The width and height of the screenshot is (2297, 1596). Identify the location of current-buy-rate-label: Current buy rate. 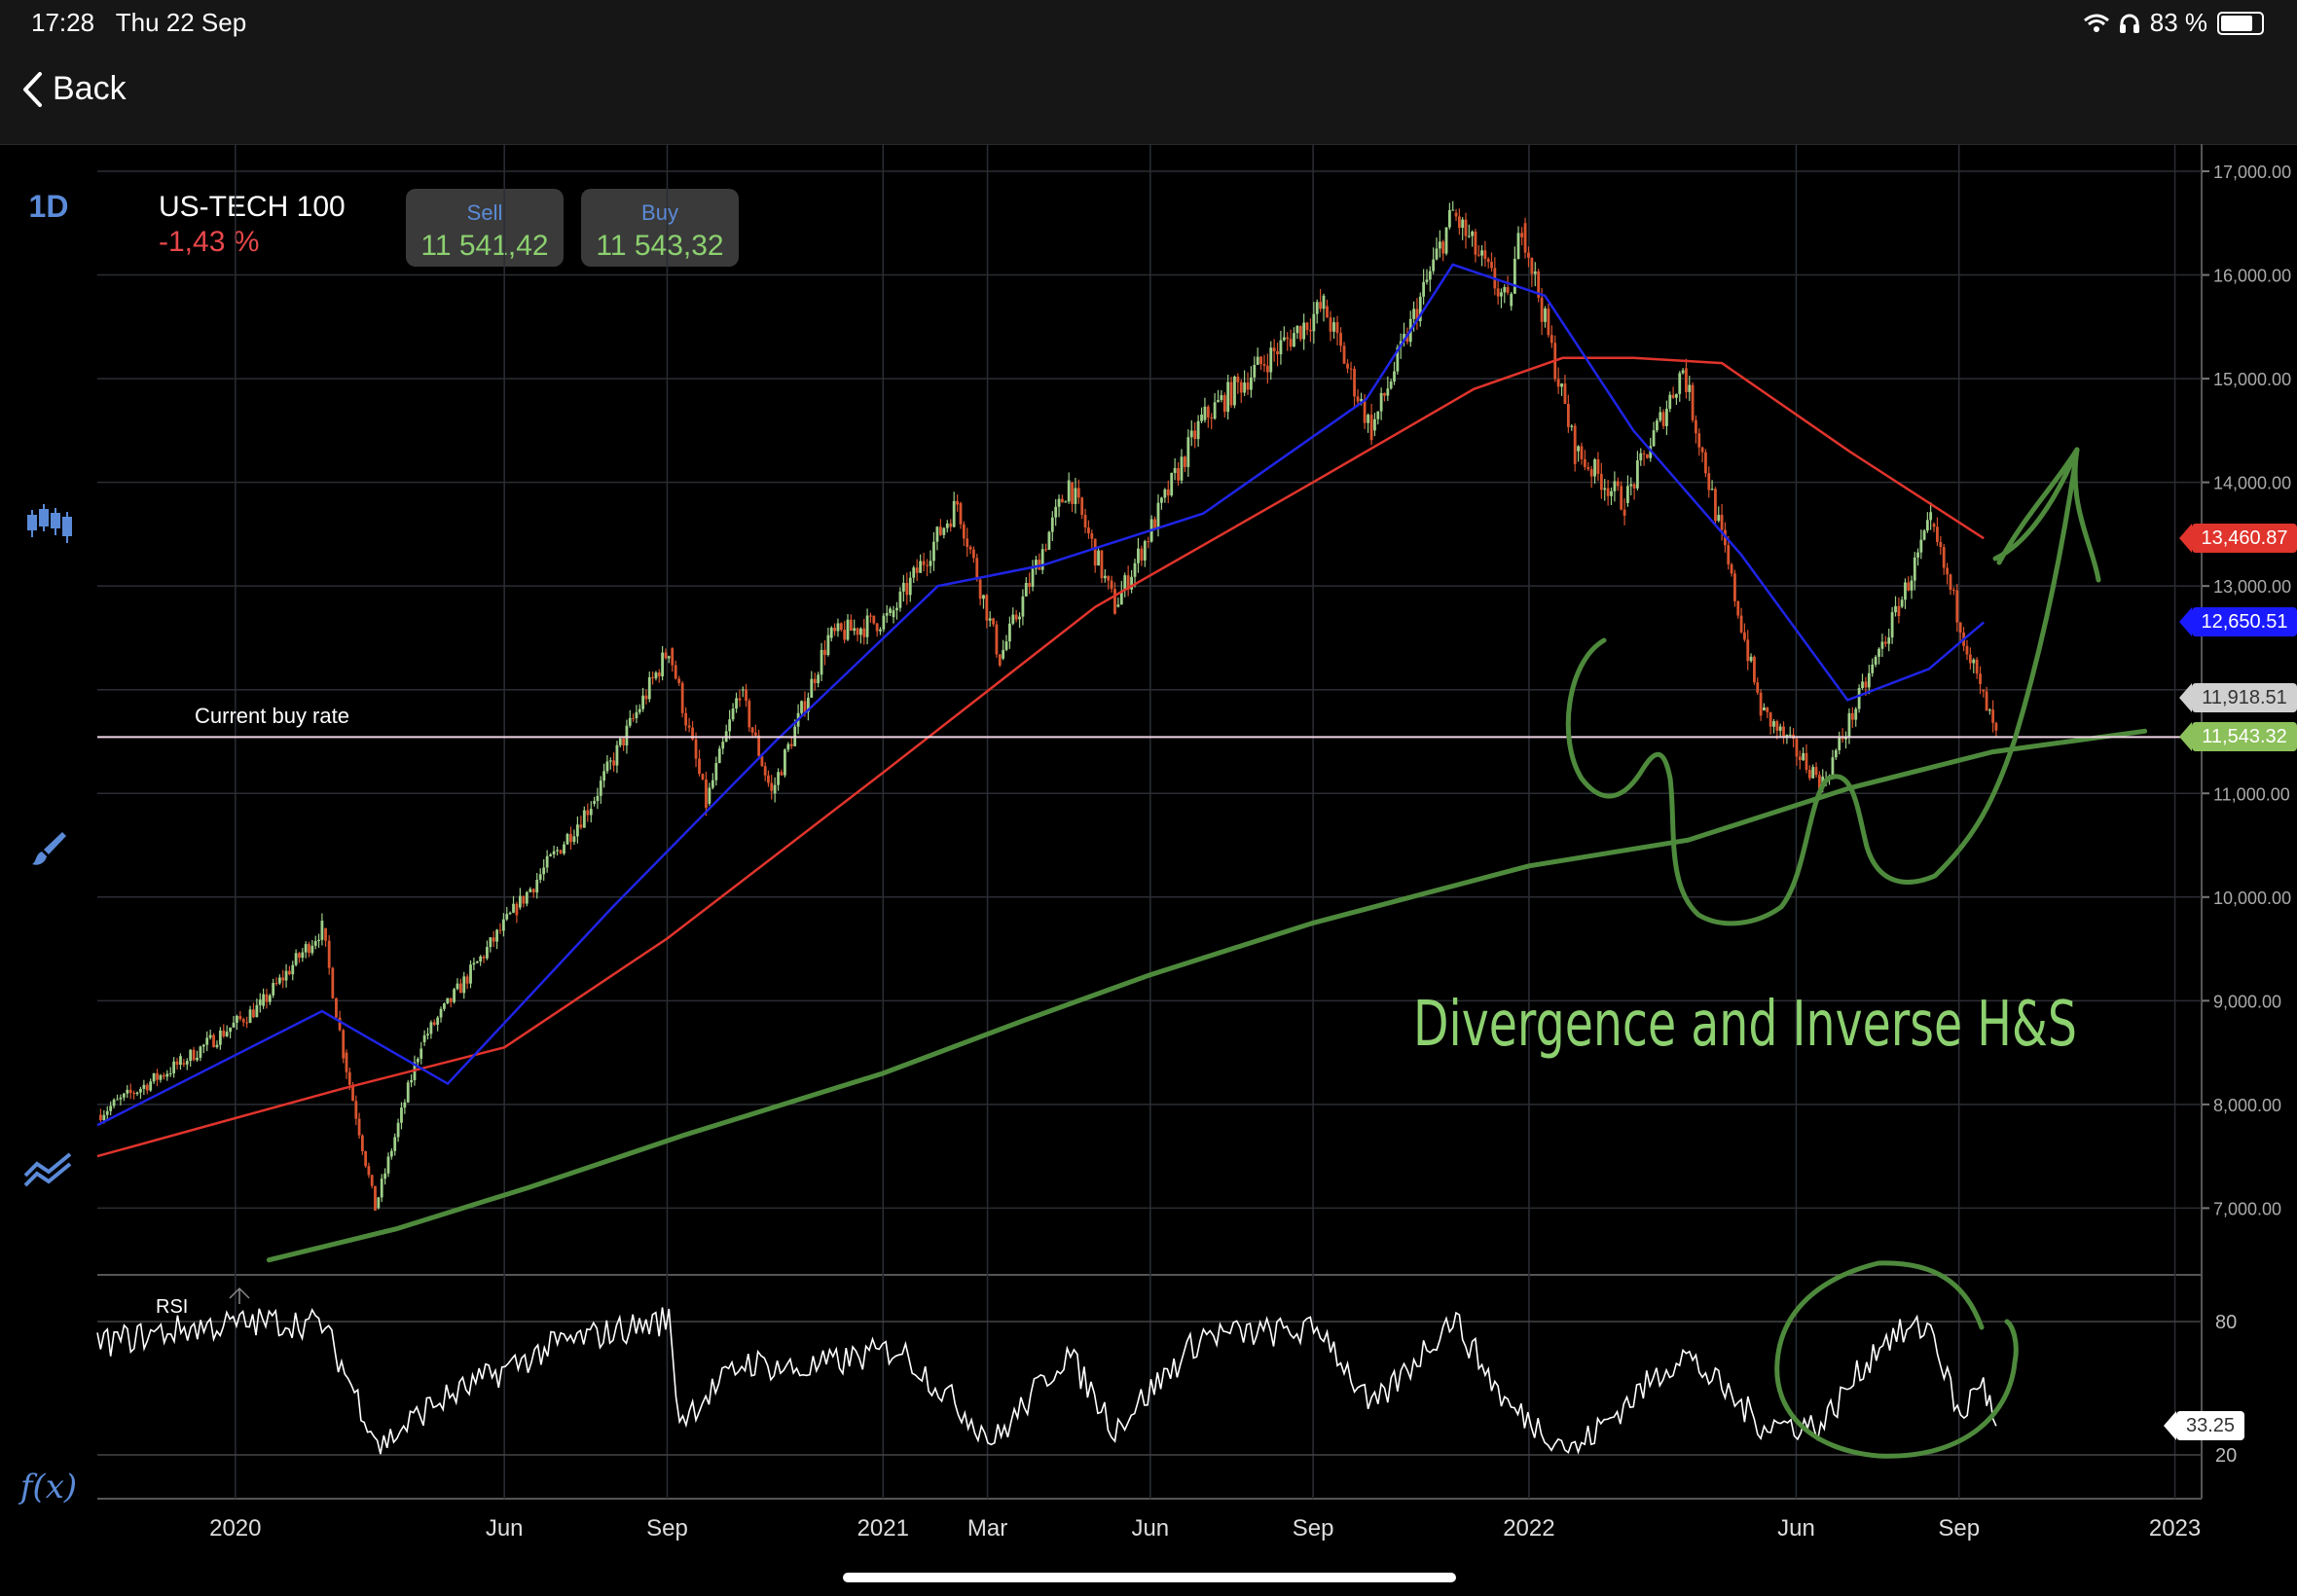
(272, 716).